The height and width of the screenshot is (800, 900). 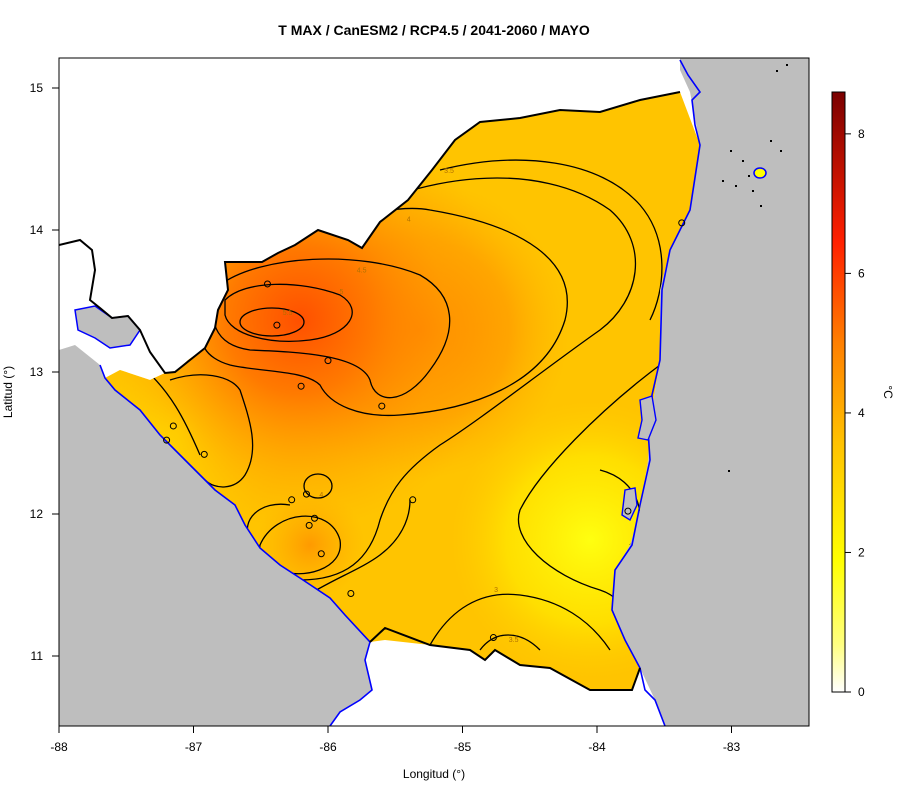 What do you see at coordinates (395, 740) in the screenshot?
I see `x-axis-ticks: -88 -87 -86 -85 -84 -83` at bounding box center [395, 740].